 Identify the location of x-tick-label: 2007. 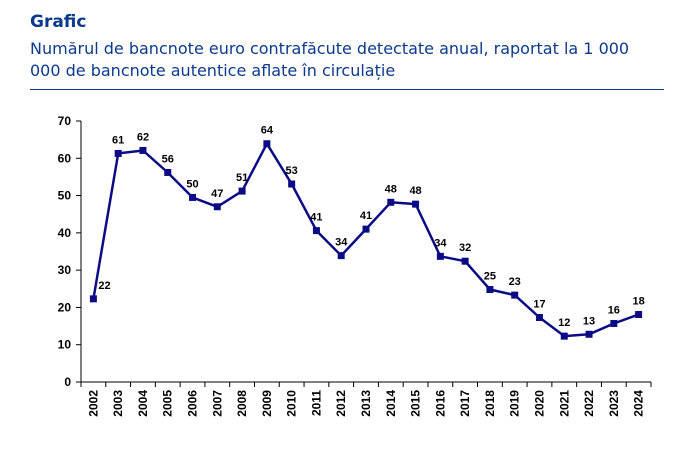
(217, 403).